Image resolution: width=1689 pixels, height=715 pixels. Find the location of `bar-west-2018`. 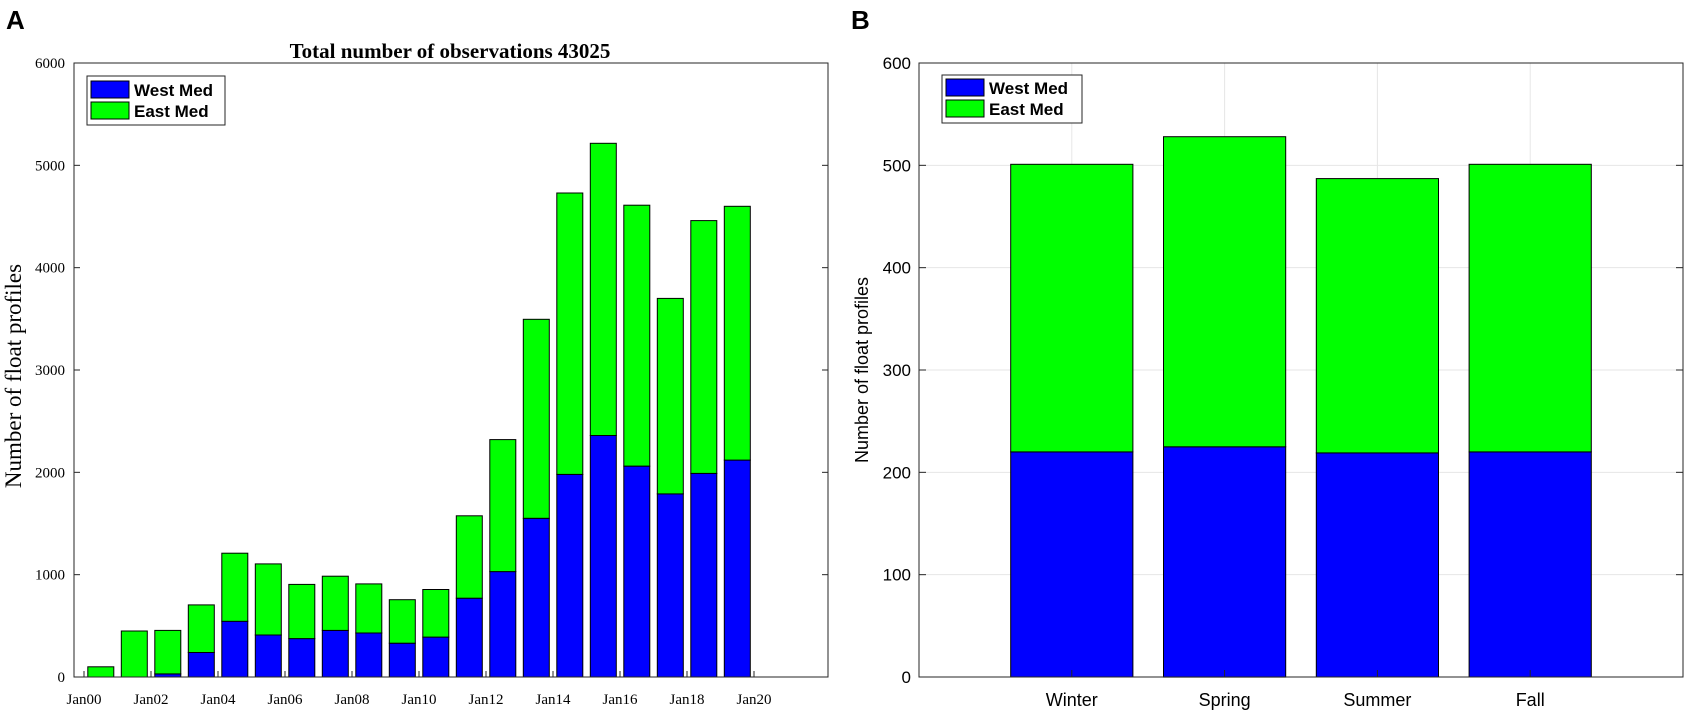

bar-west-2018 is located at coordinates (670, 585).